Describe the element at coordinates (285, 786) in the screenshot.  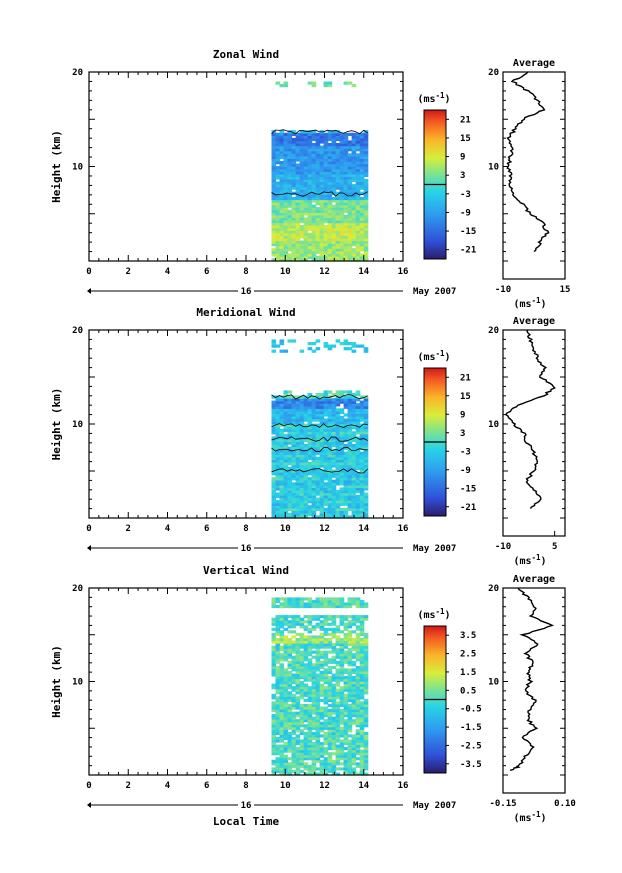
I see `x-tick-label: 10` at that location.